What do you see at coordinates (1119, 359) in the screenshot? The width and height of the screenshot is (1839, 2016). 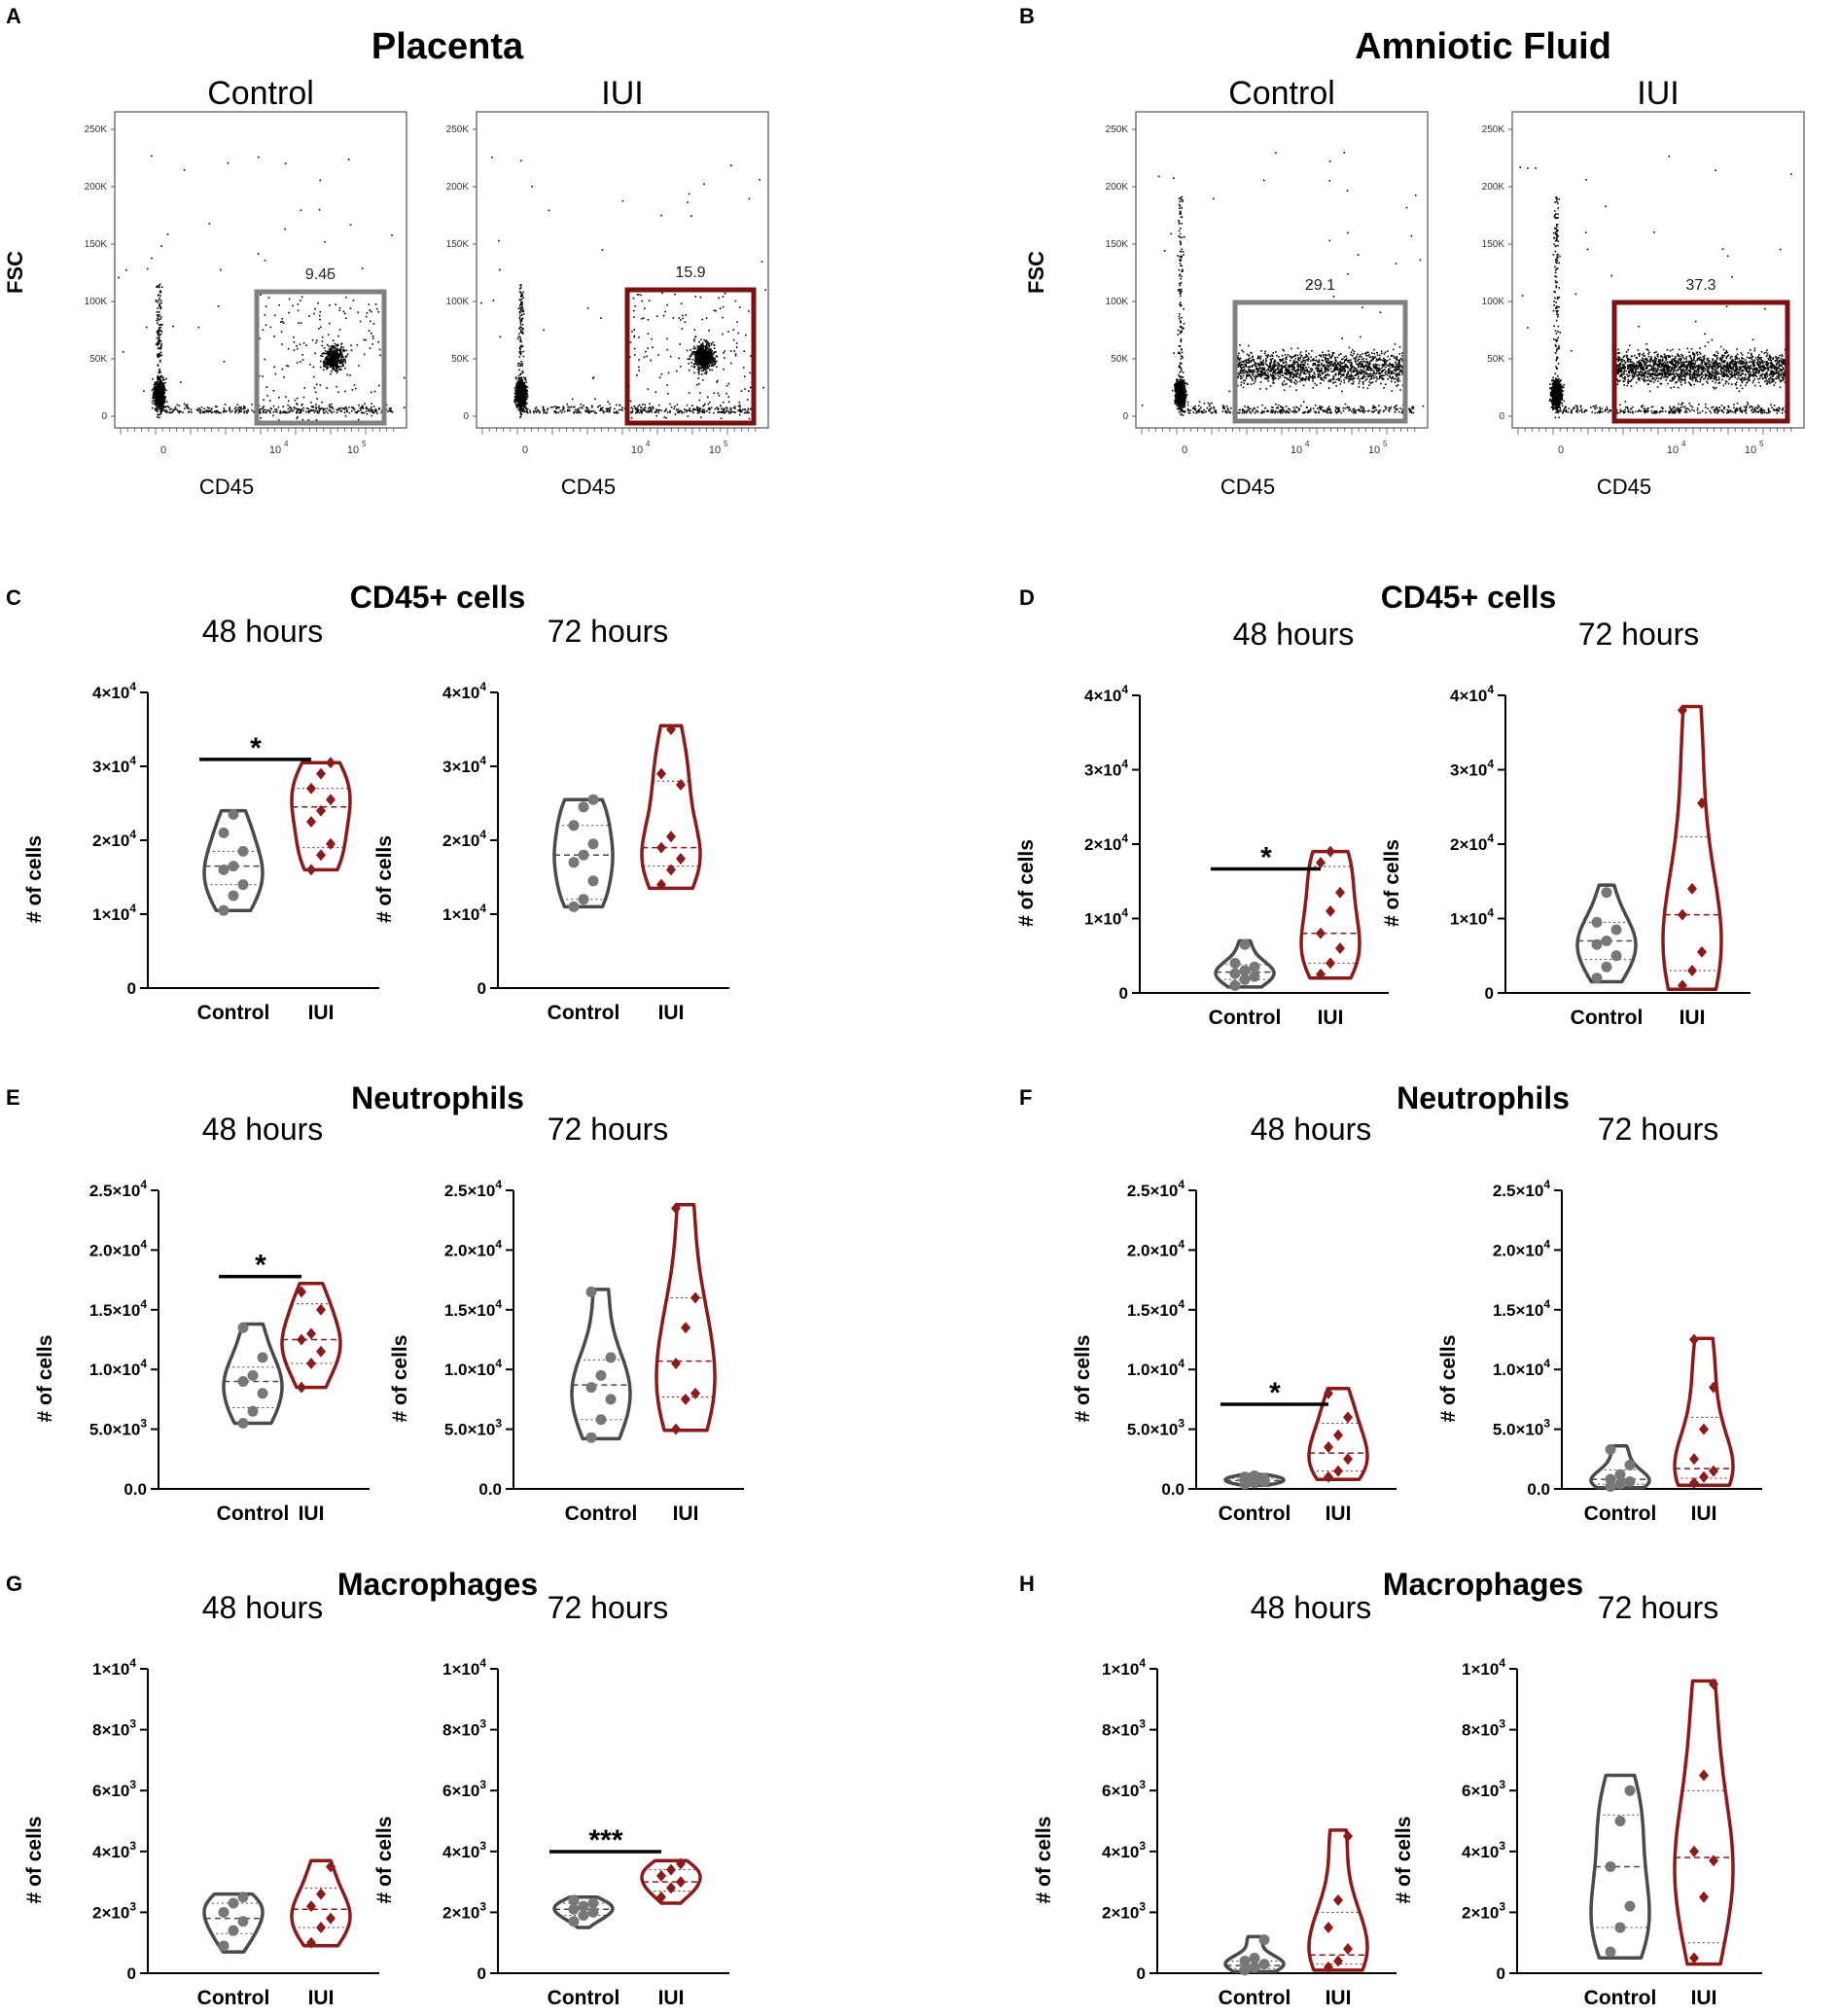 I see `flow-y-tick-label: 50K` at bounding box center [1119, 359].